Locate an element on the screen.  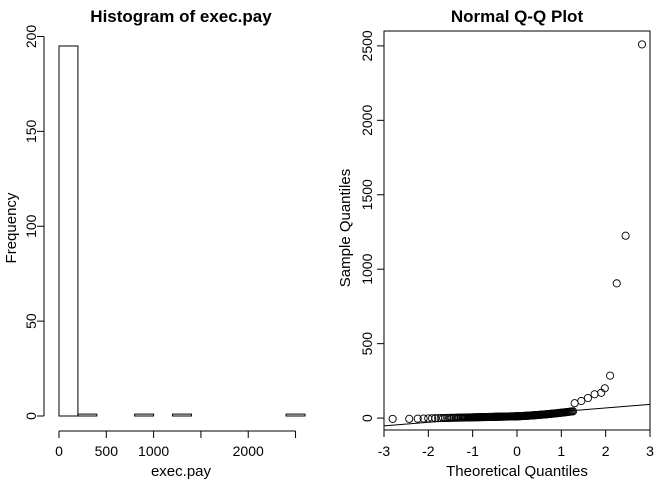
qq-x-tick-label: 0 is located at coordinates (517, 451).